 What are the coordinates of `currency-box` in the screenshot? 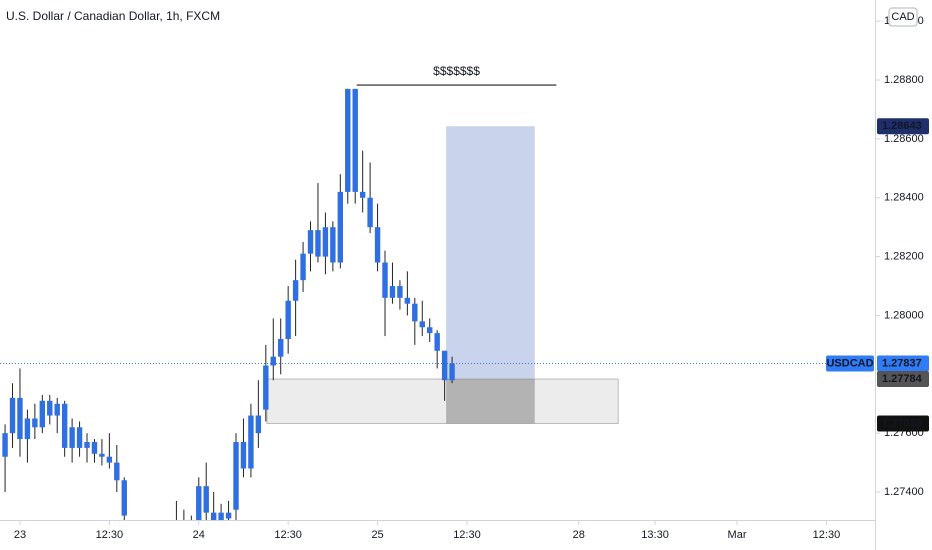 It's located at (903, 17).